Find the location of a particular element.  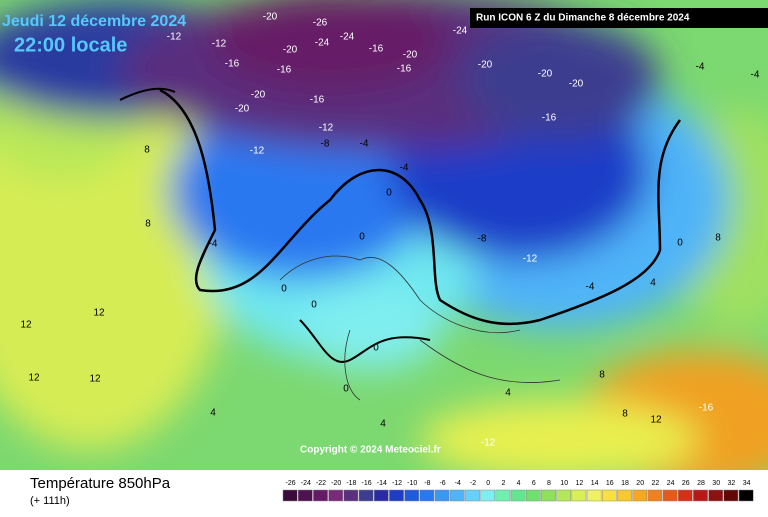

run-label: Run ICON 6 Z du Dimanche 8 décembre 2024 is located at coordinates (583, 18).